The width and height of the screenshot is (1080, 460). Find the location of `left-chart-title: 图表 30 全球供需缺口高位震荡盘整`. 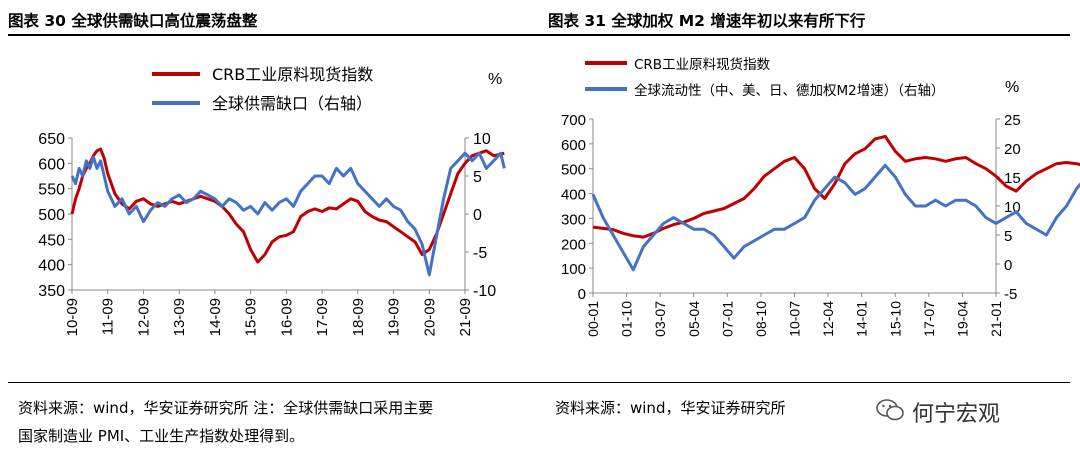

left-chart-title: 图表 30 全球供需缺口高位震荡盘整 is located at coordinates (133, 21).